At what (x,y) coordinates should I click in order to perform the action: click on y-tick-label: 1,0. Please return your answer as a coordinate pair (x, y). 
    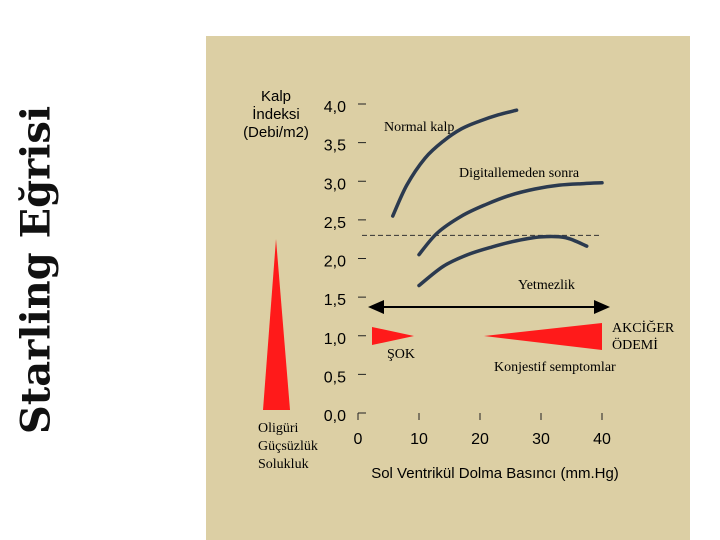
    Looking at the image, I should click on (335, 339).